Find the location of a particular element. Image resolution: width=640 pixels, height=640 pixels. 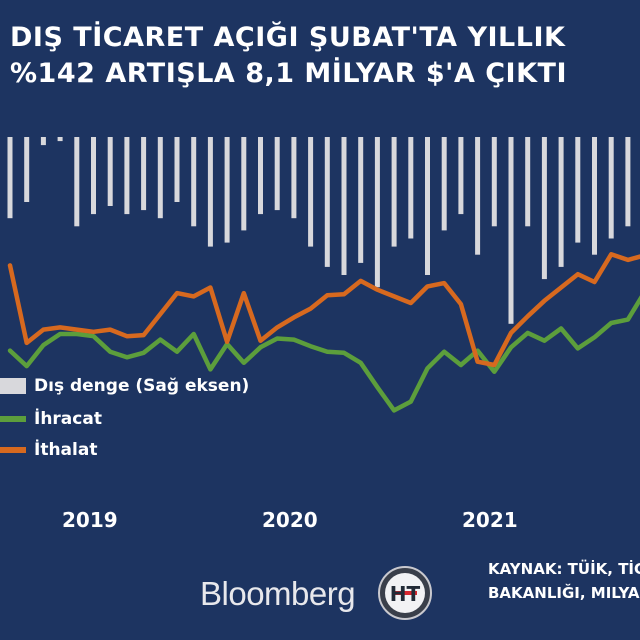

legend-label-exports: İhracat is located at coordinates (68, 419).